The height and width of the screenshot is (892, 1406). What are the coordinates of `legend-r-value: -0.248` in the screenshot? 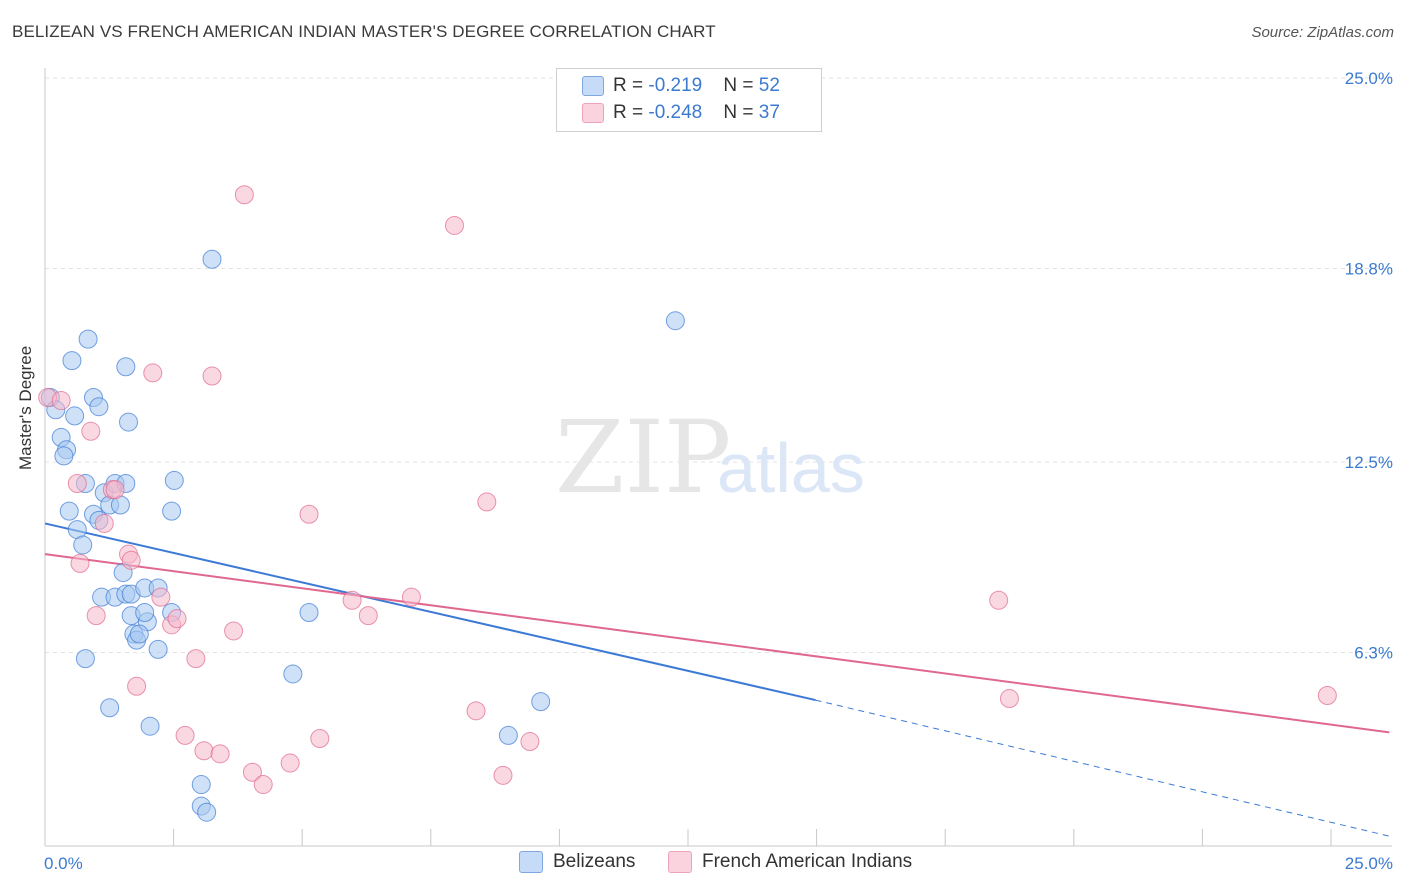 It's located at (675, 112).